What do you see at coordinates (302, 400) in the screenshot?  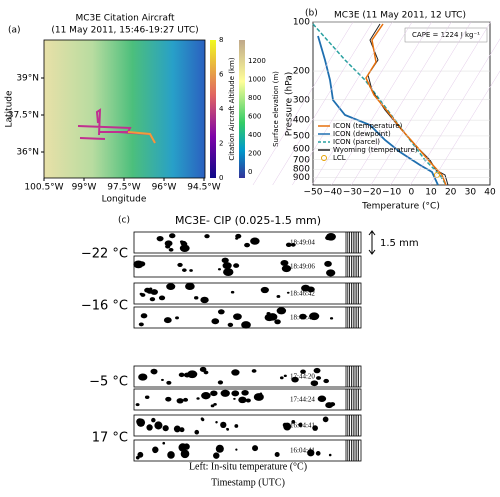 I see `timestamp: 17:44:24` at bounding box center [302, 400].